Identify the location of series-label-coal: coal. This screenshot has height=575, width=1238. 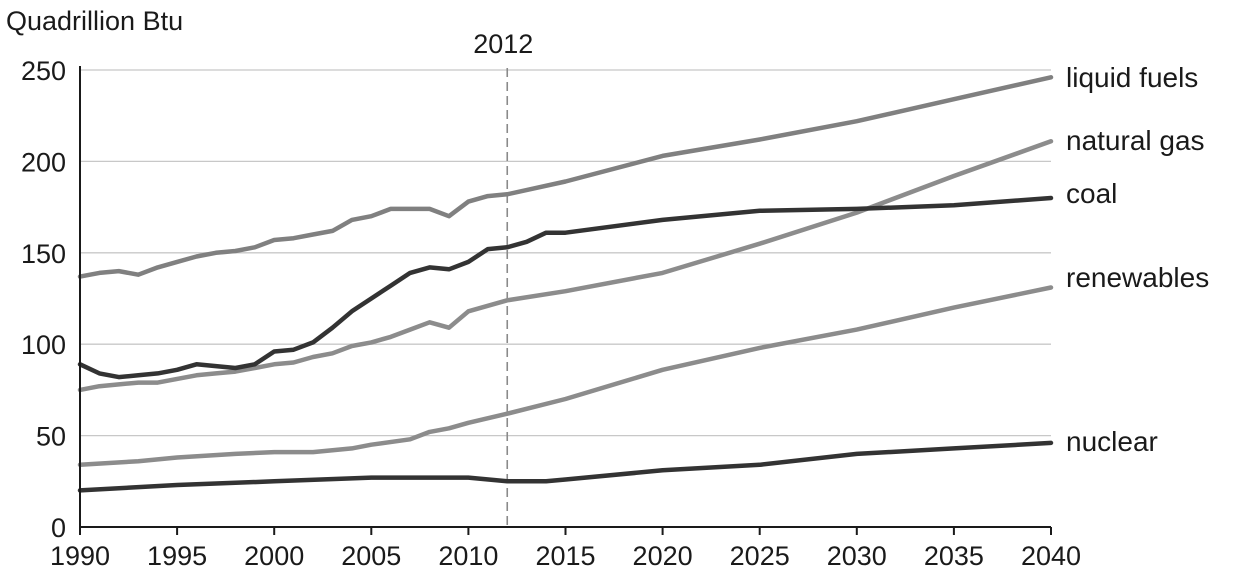
(1091, 193).